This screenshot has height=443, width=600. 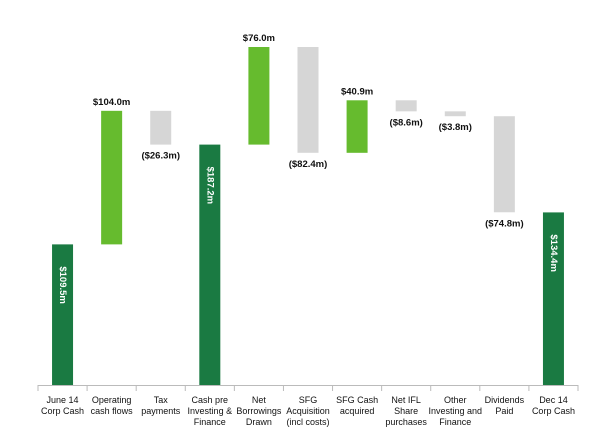 I want to click on value-label: $76.0m, so click(x=259, y=38).